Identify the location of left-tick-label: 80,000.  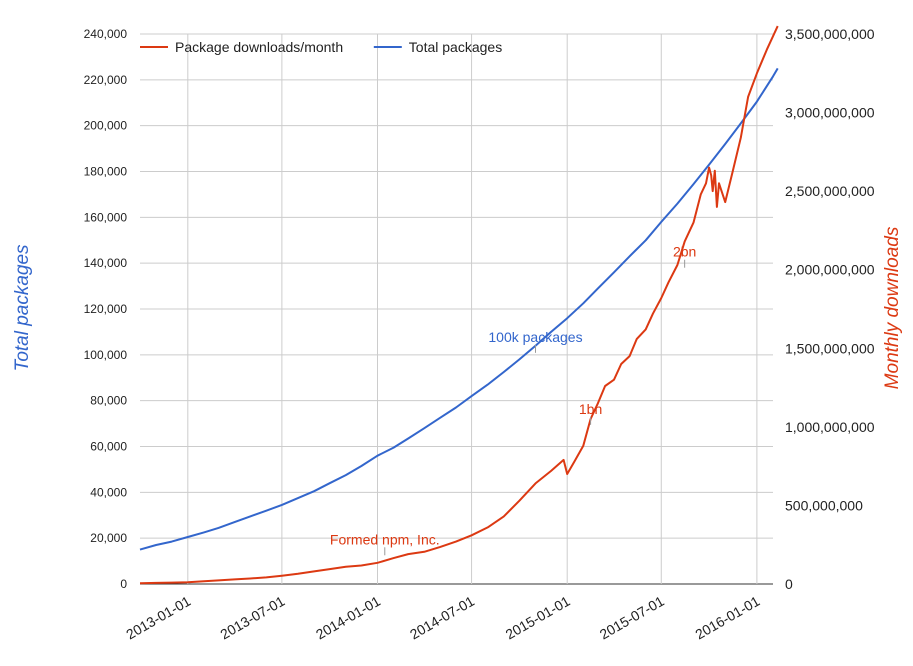
(108, 401).